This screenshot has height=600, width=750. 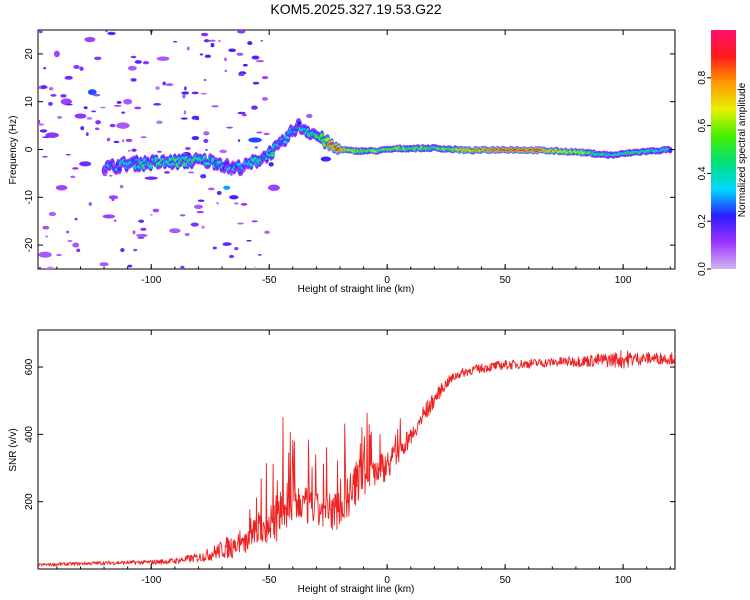 I want to click on snr-x-tick-label: 0, so click(x=387, y=580).